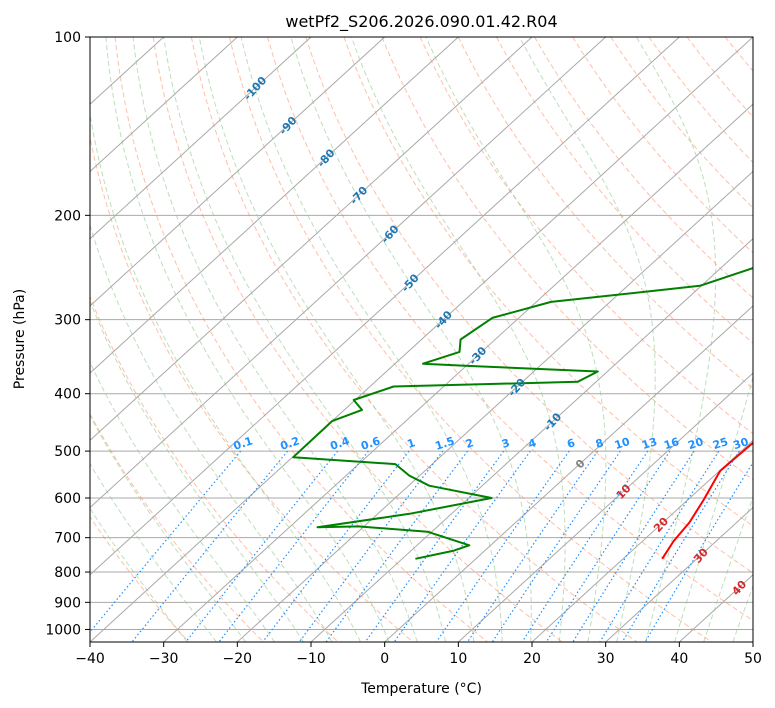 The height and width of the screenshot is (708, 775). I want to click on mixing-ratio-label: 2, so click(469, 443).